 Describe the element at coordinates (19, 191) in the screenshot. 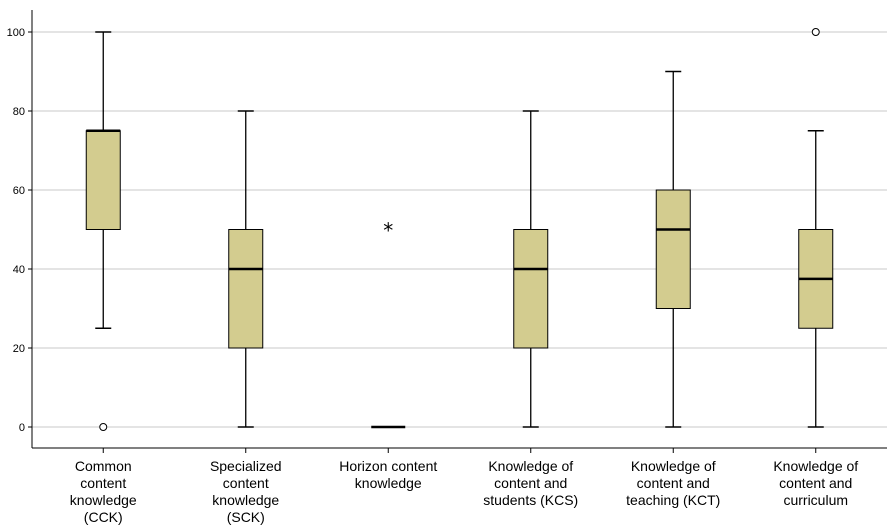

I see `y-tick-label: 60` at that location.